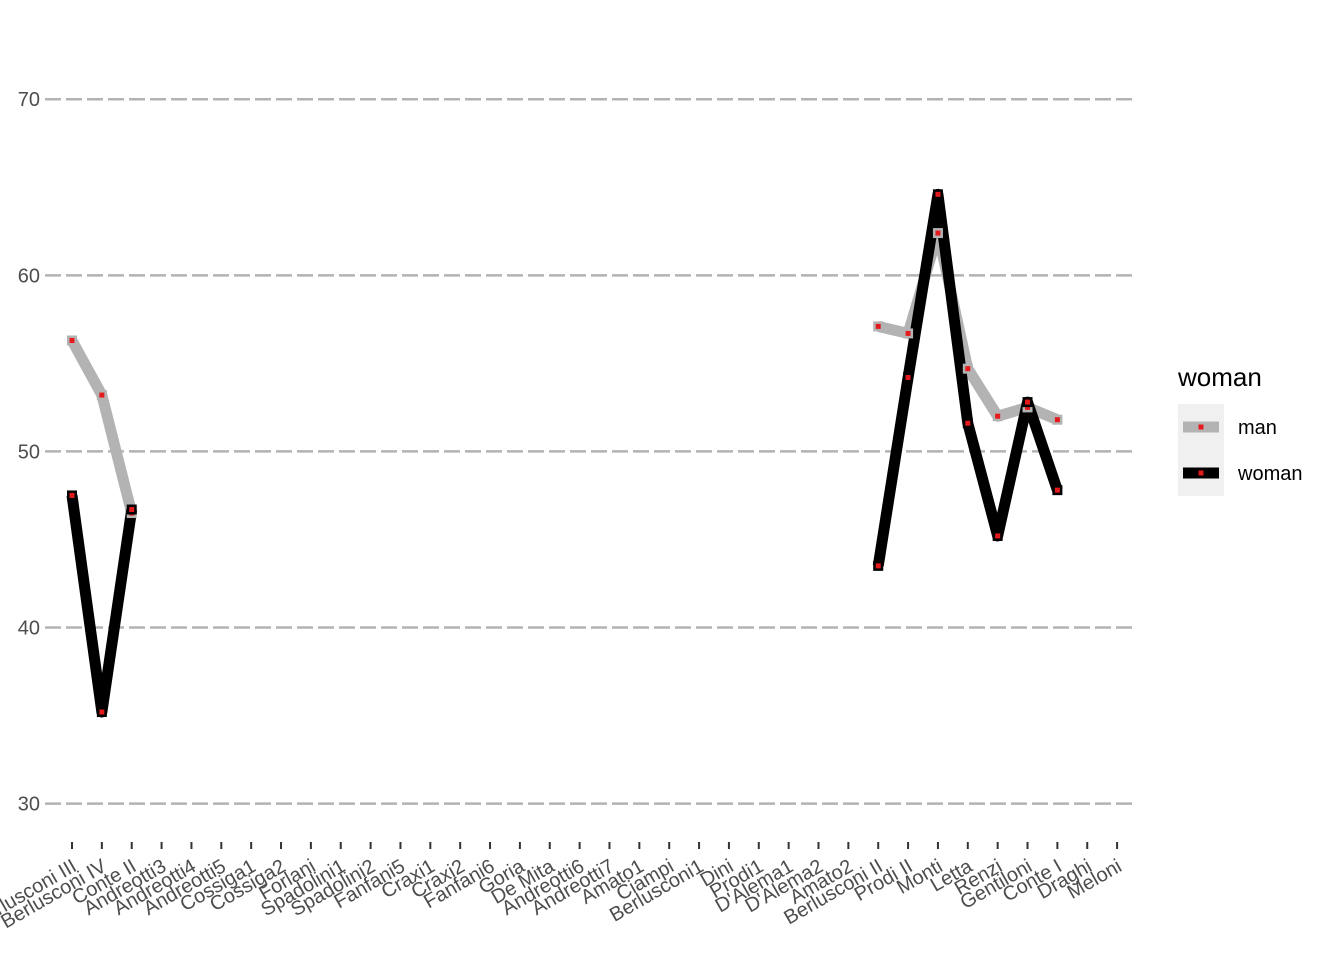 Image resolution: width=1344 pixels, height=960 pixels. What do you see at coordinates (102, 606) in the screenshot?
I see `series-line-woman` at bounding box center [102, 606].